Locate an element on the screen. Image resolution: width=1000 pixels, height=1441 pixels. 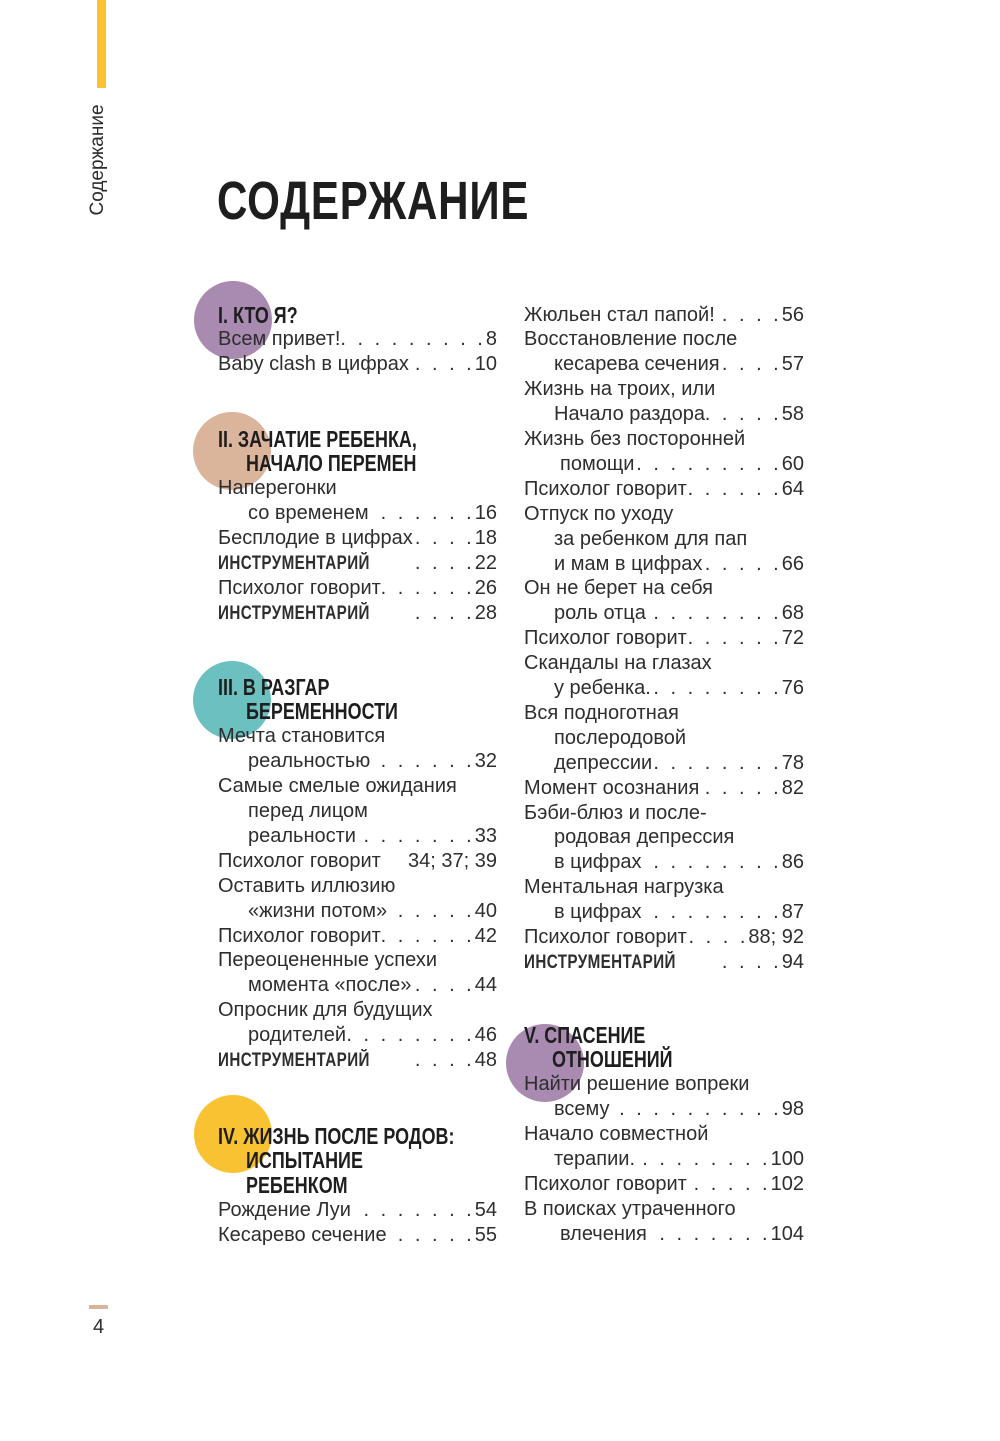
entry-page-number: 64 is located at coordinates (792, 488).